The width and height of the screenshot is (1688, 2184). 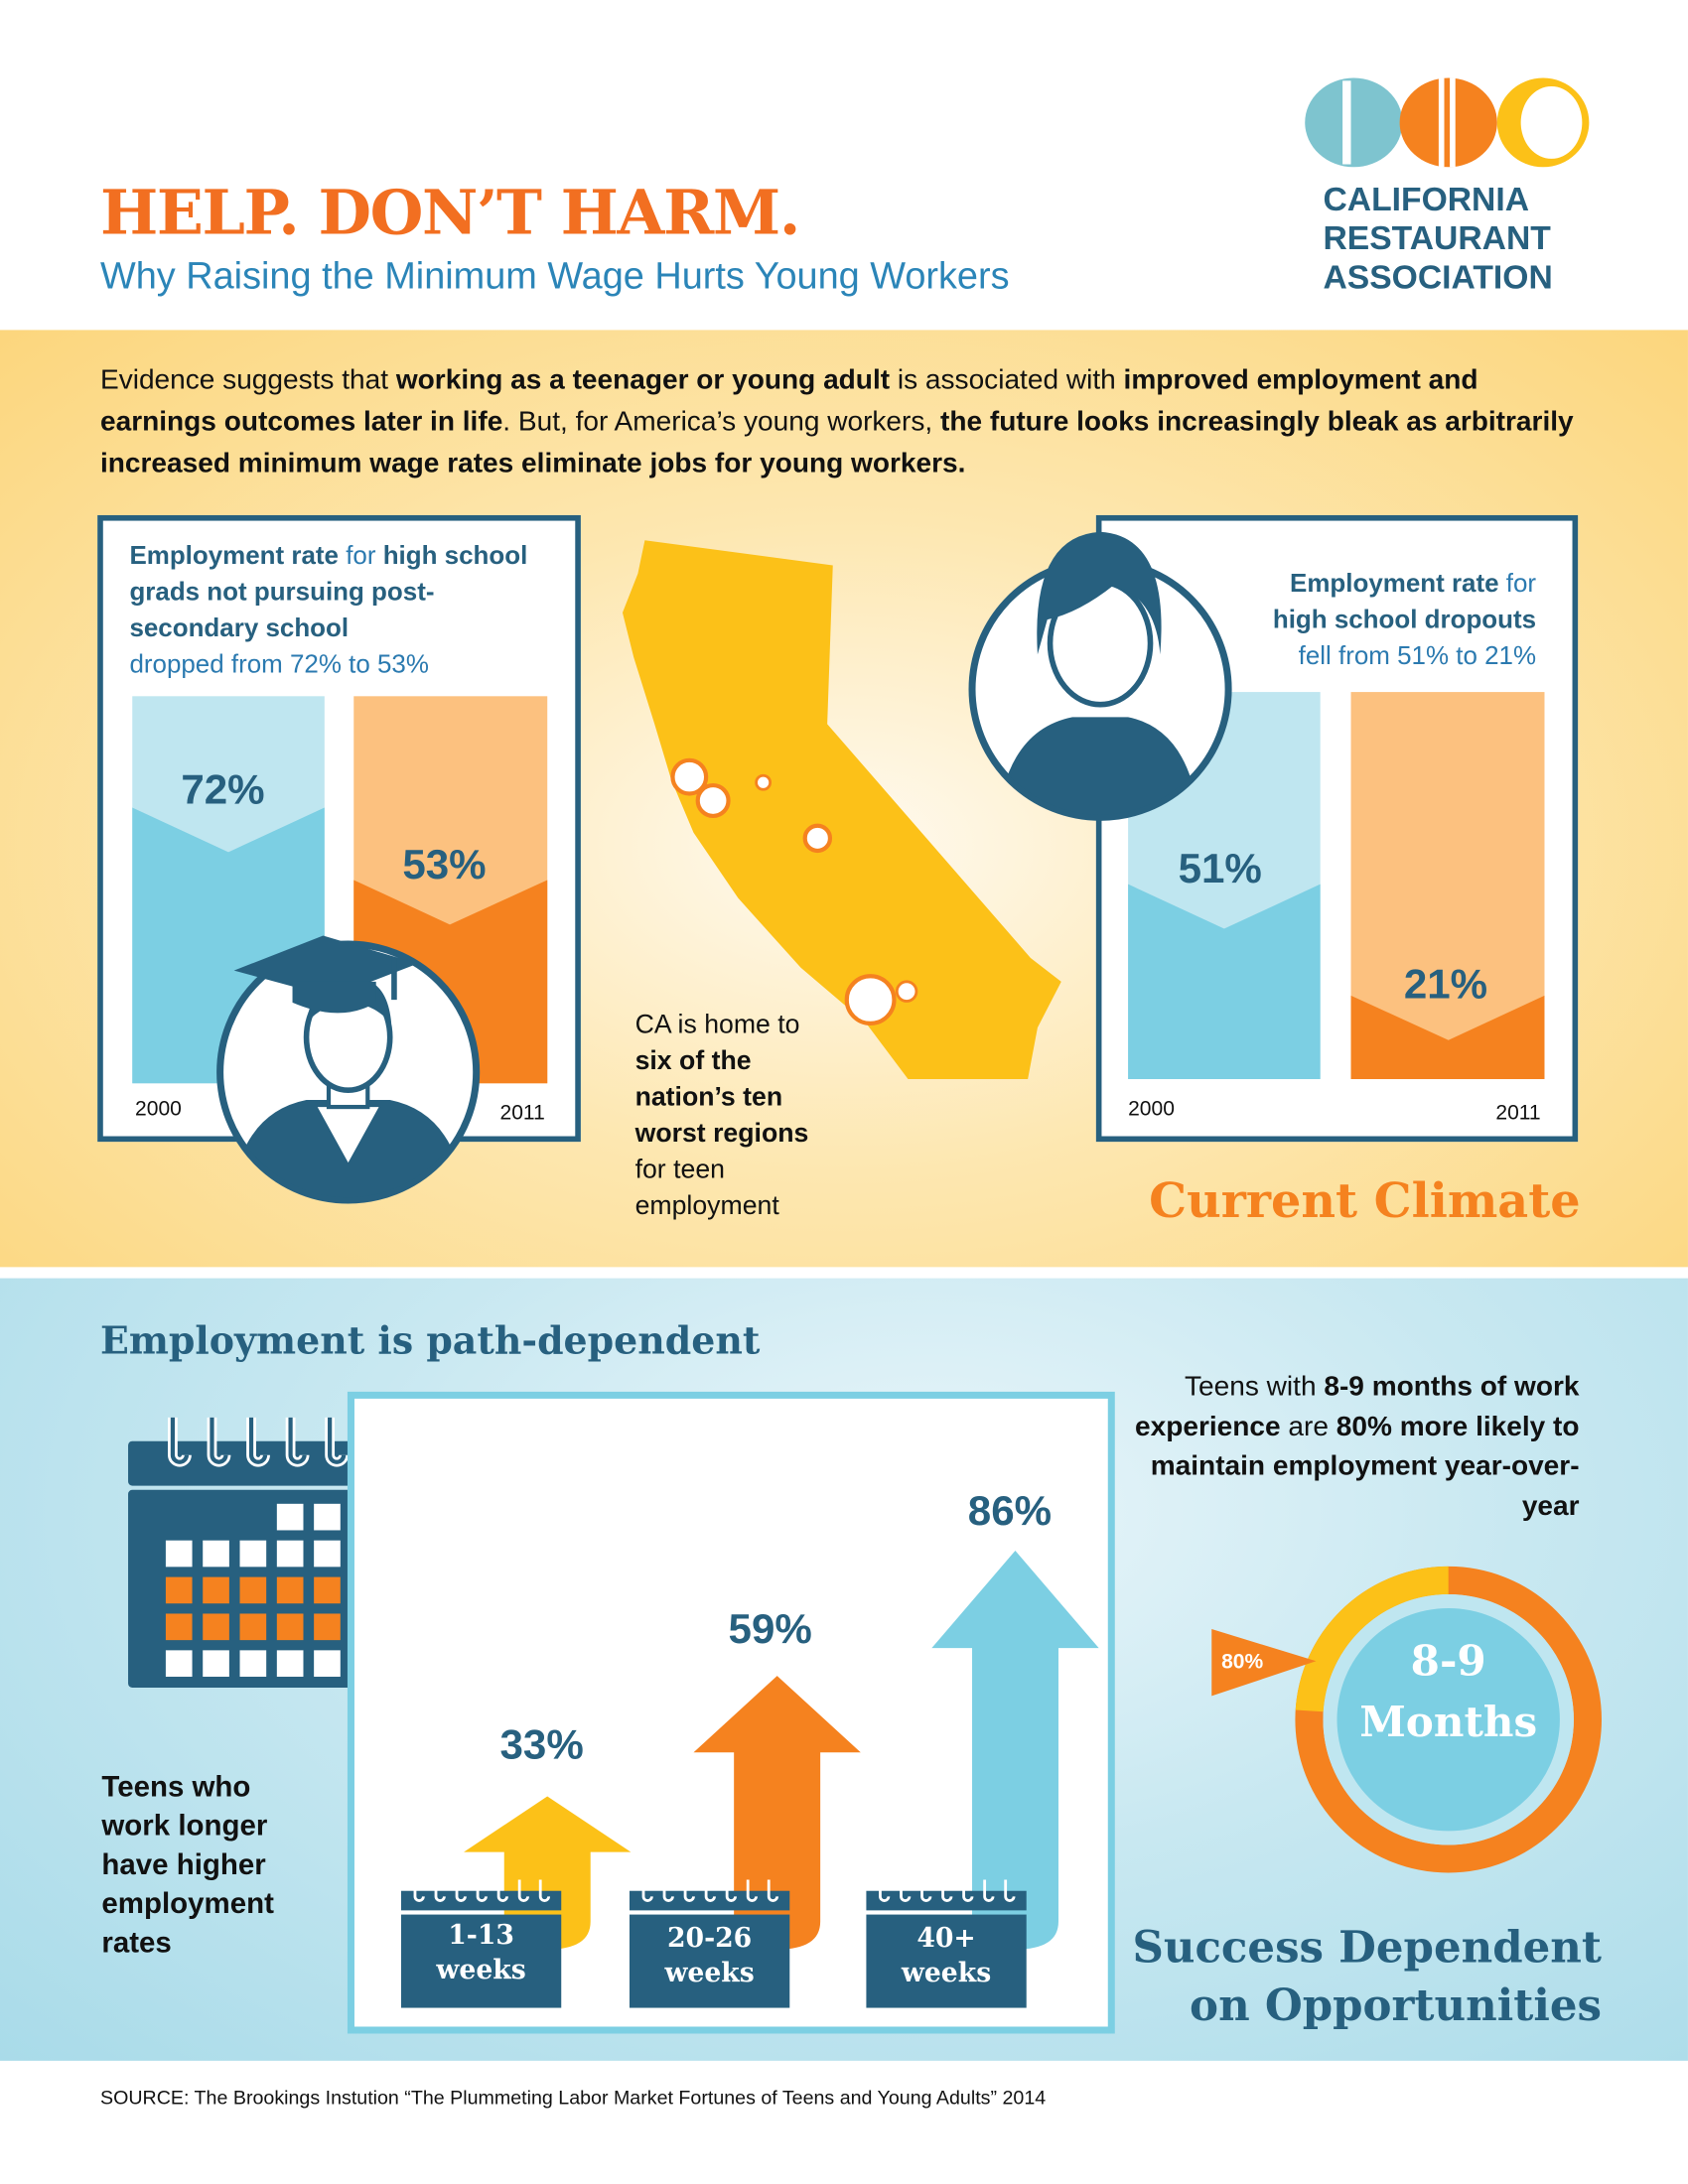 What do you see at coordinates (1224, 982) in the screenshot?
I see `bar-2000-fill` at bounding box center [1224, 982].